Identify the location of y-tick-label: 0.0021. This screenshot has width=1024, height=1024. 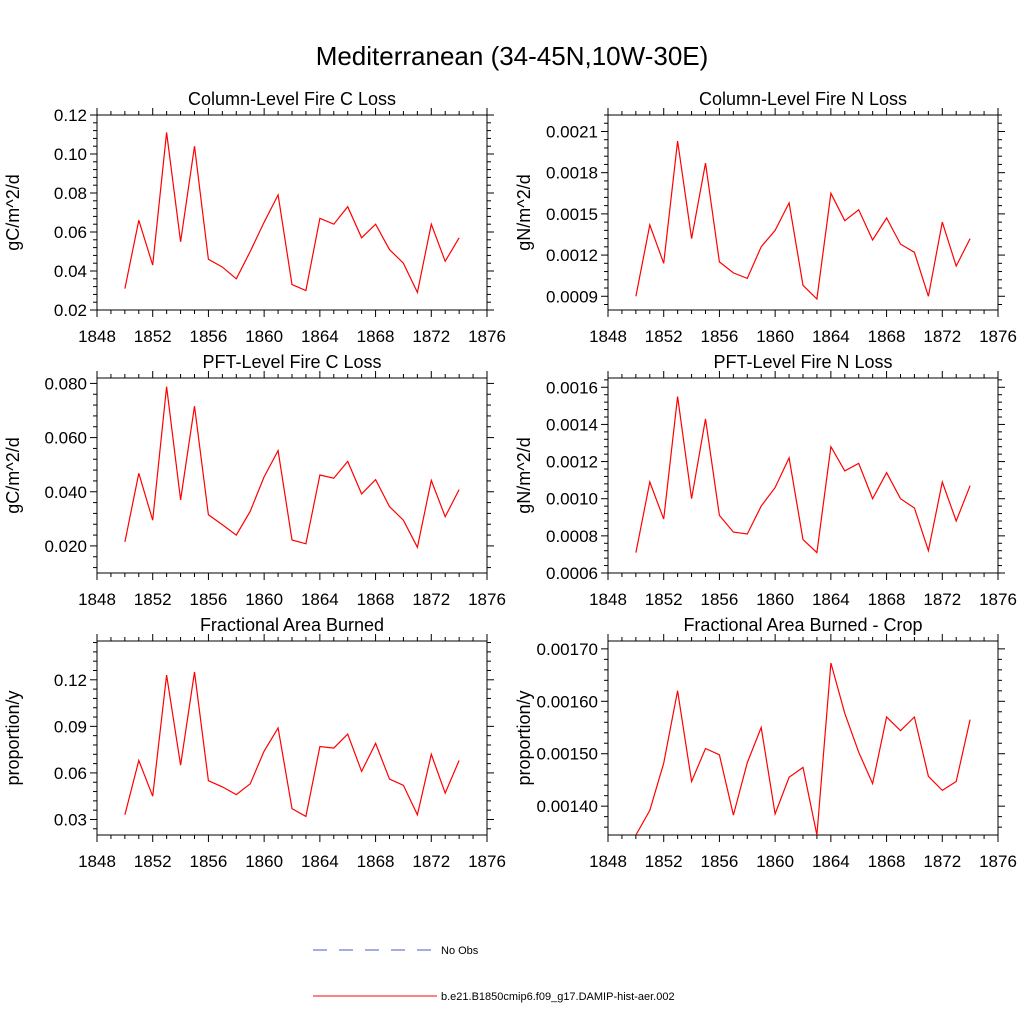
(572, 131).